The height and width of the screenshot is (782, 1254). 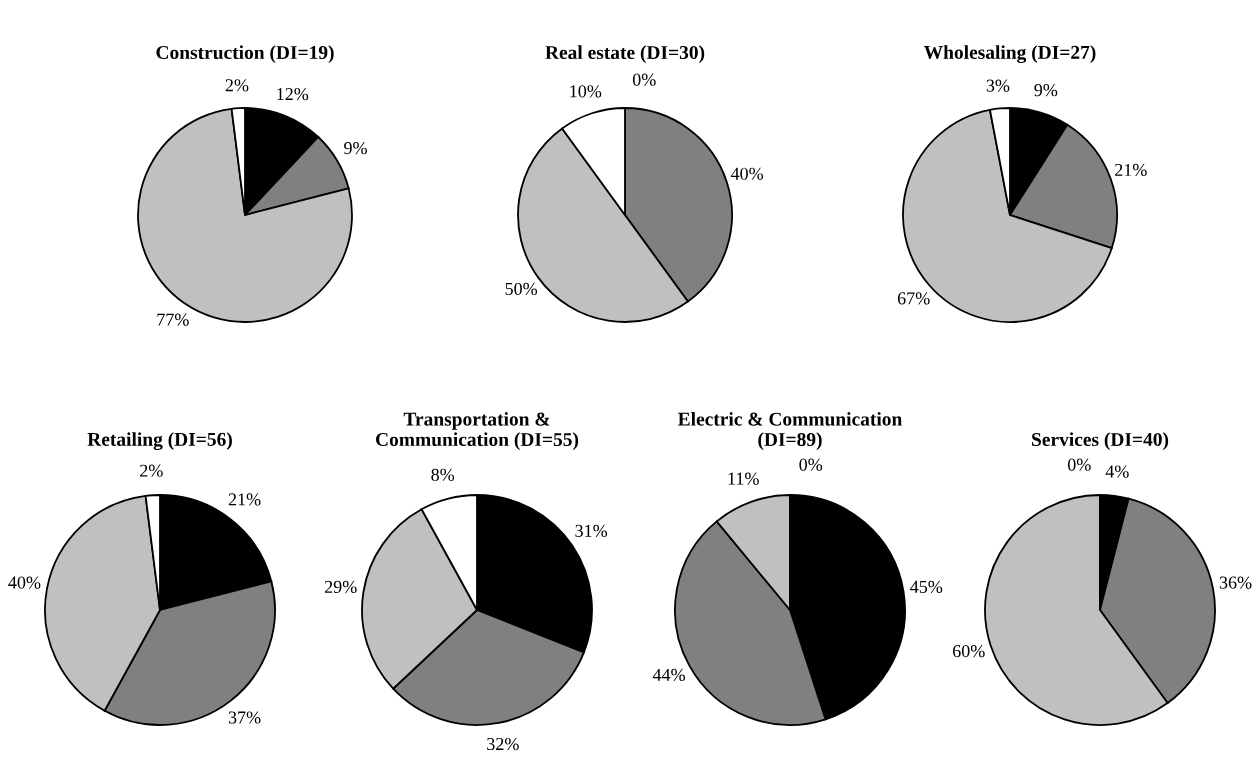 I want to click on chart-title: Retailing (DI=56), so click(x=159, y=441).